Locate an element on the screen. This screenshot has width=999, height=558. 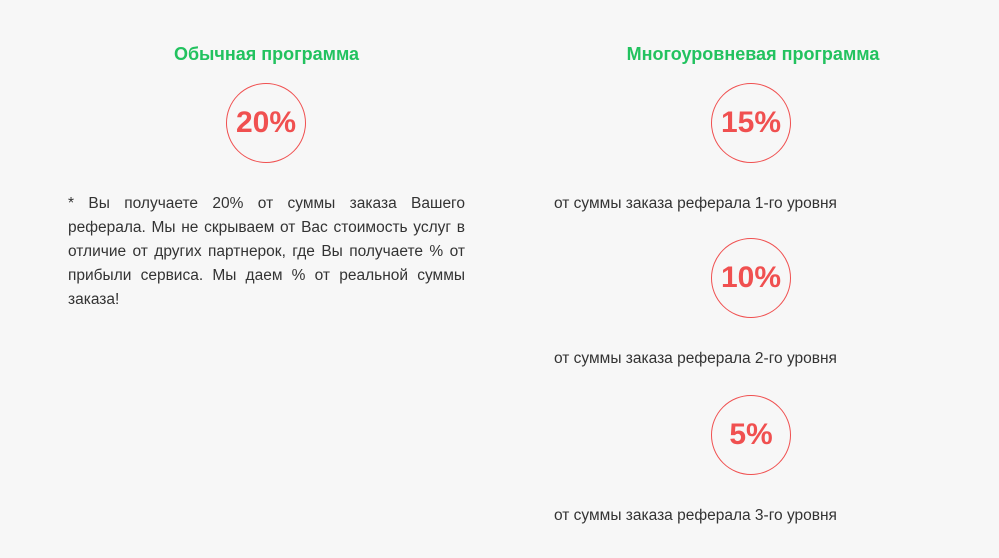
level-1-caption: от суммы заказа реферала 1-го уровня is located at coordinates (695, 203).